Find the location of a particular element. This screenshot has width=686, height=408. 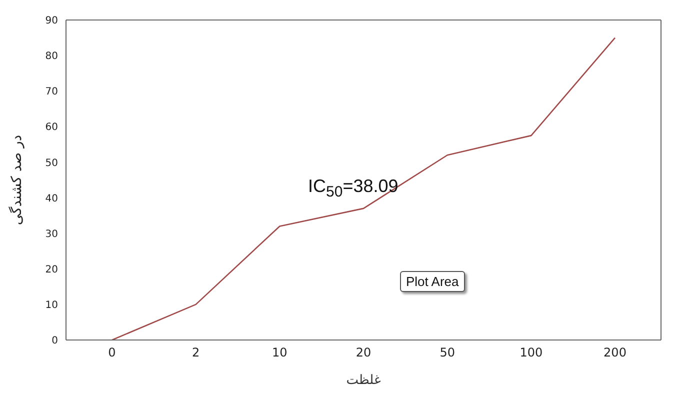

x-tick-label: 100 is located at coordinates (531, 353).